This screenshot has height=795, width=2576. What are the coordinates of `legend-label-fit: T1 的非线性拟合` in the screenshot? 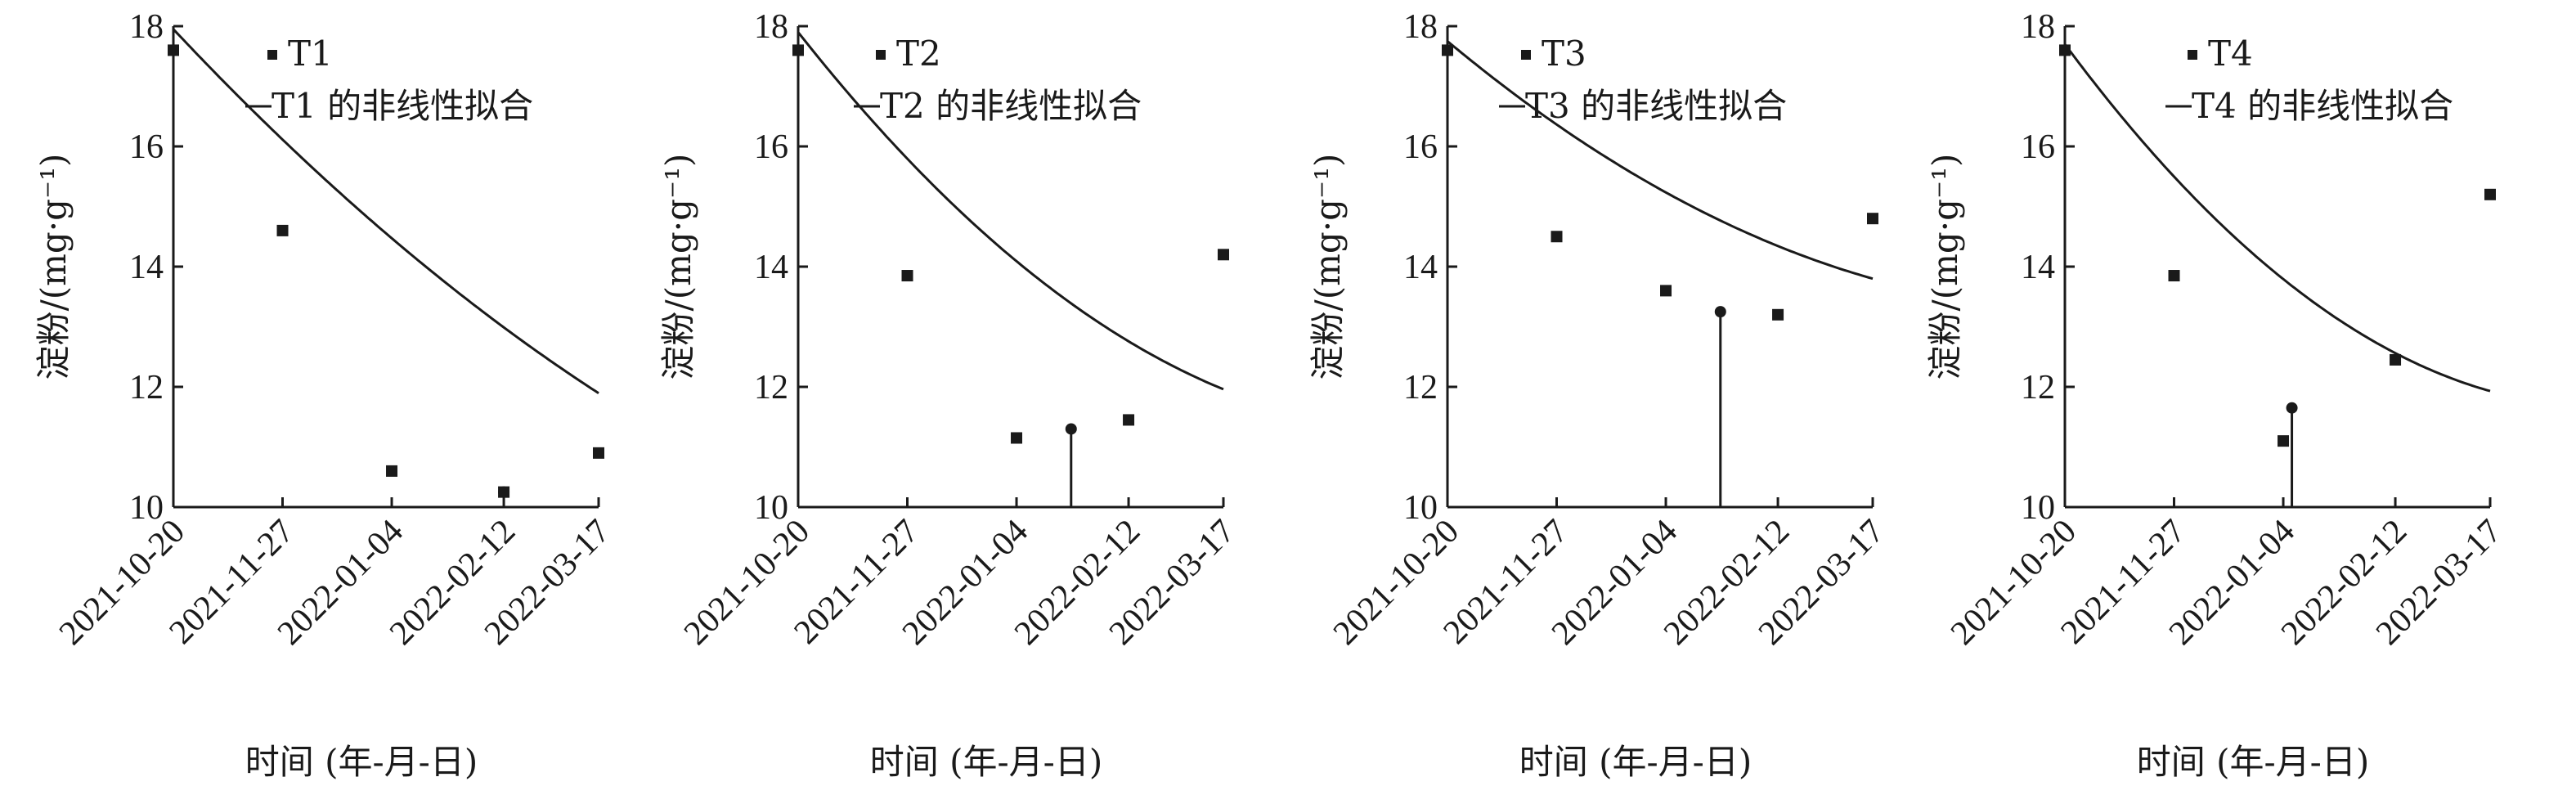 It's located at (402, 106).